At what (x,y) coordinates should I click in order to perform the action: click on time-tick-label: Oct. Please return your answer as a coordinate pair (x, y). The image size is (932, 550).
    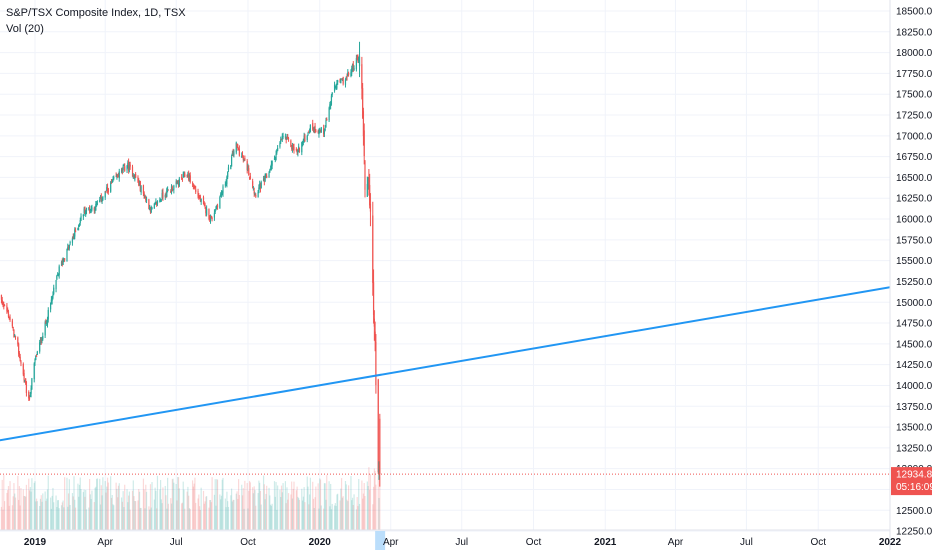
    Looking at the image, I should click on (248, 542).